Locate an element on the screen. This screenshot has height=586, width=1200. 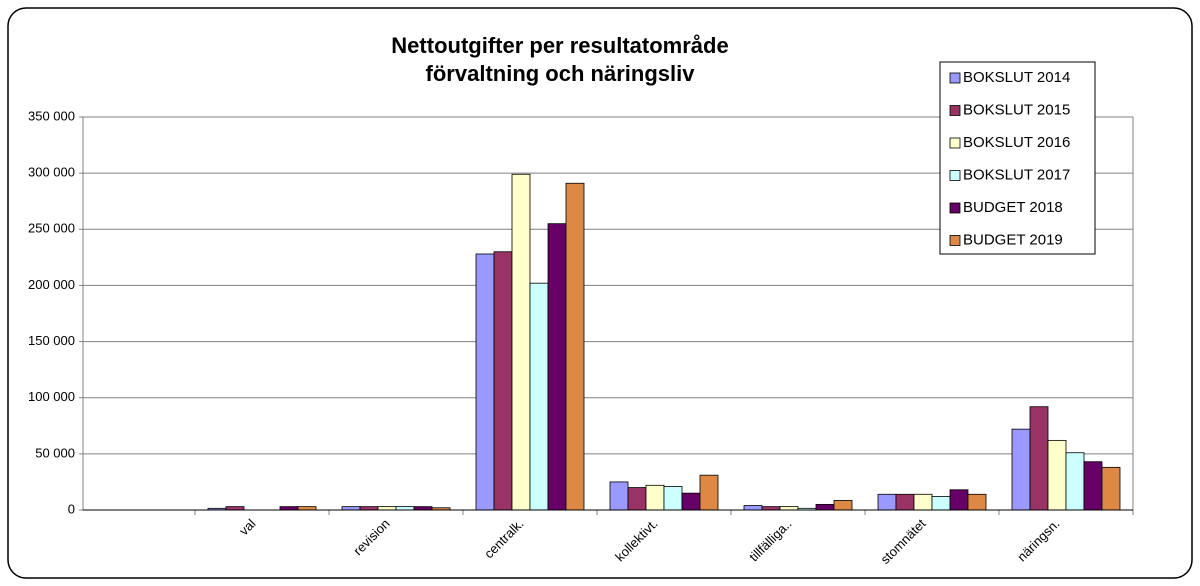
y-tick-label: 300 000 is located at coordinates (51, 172).